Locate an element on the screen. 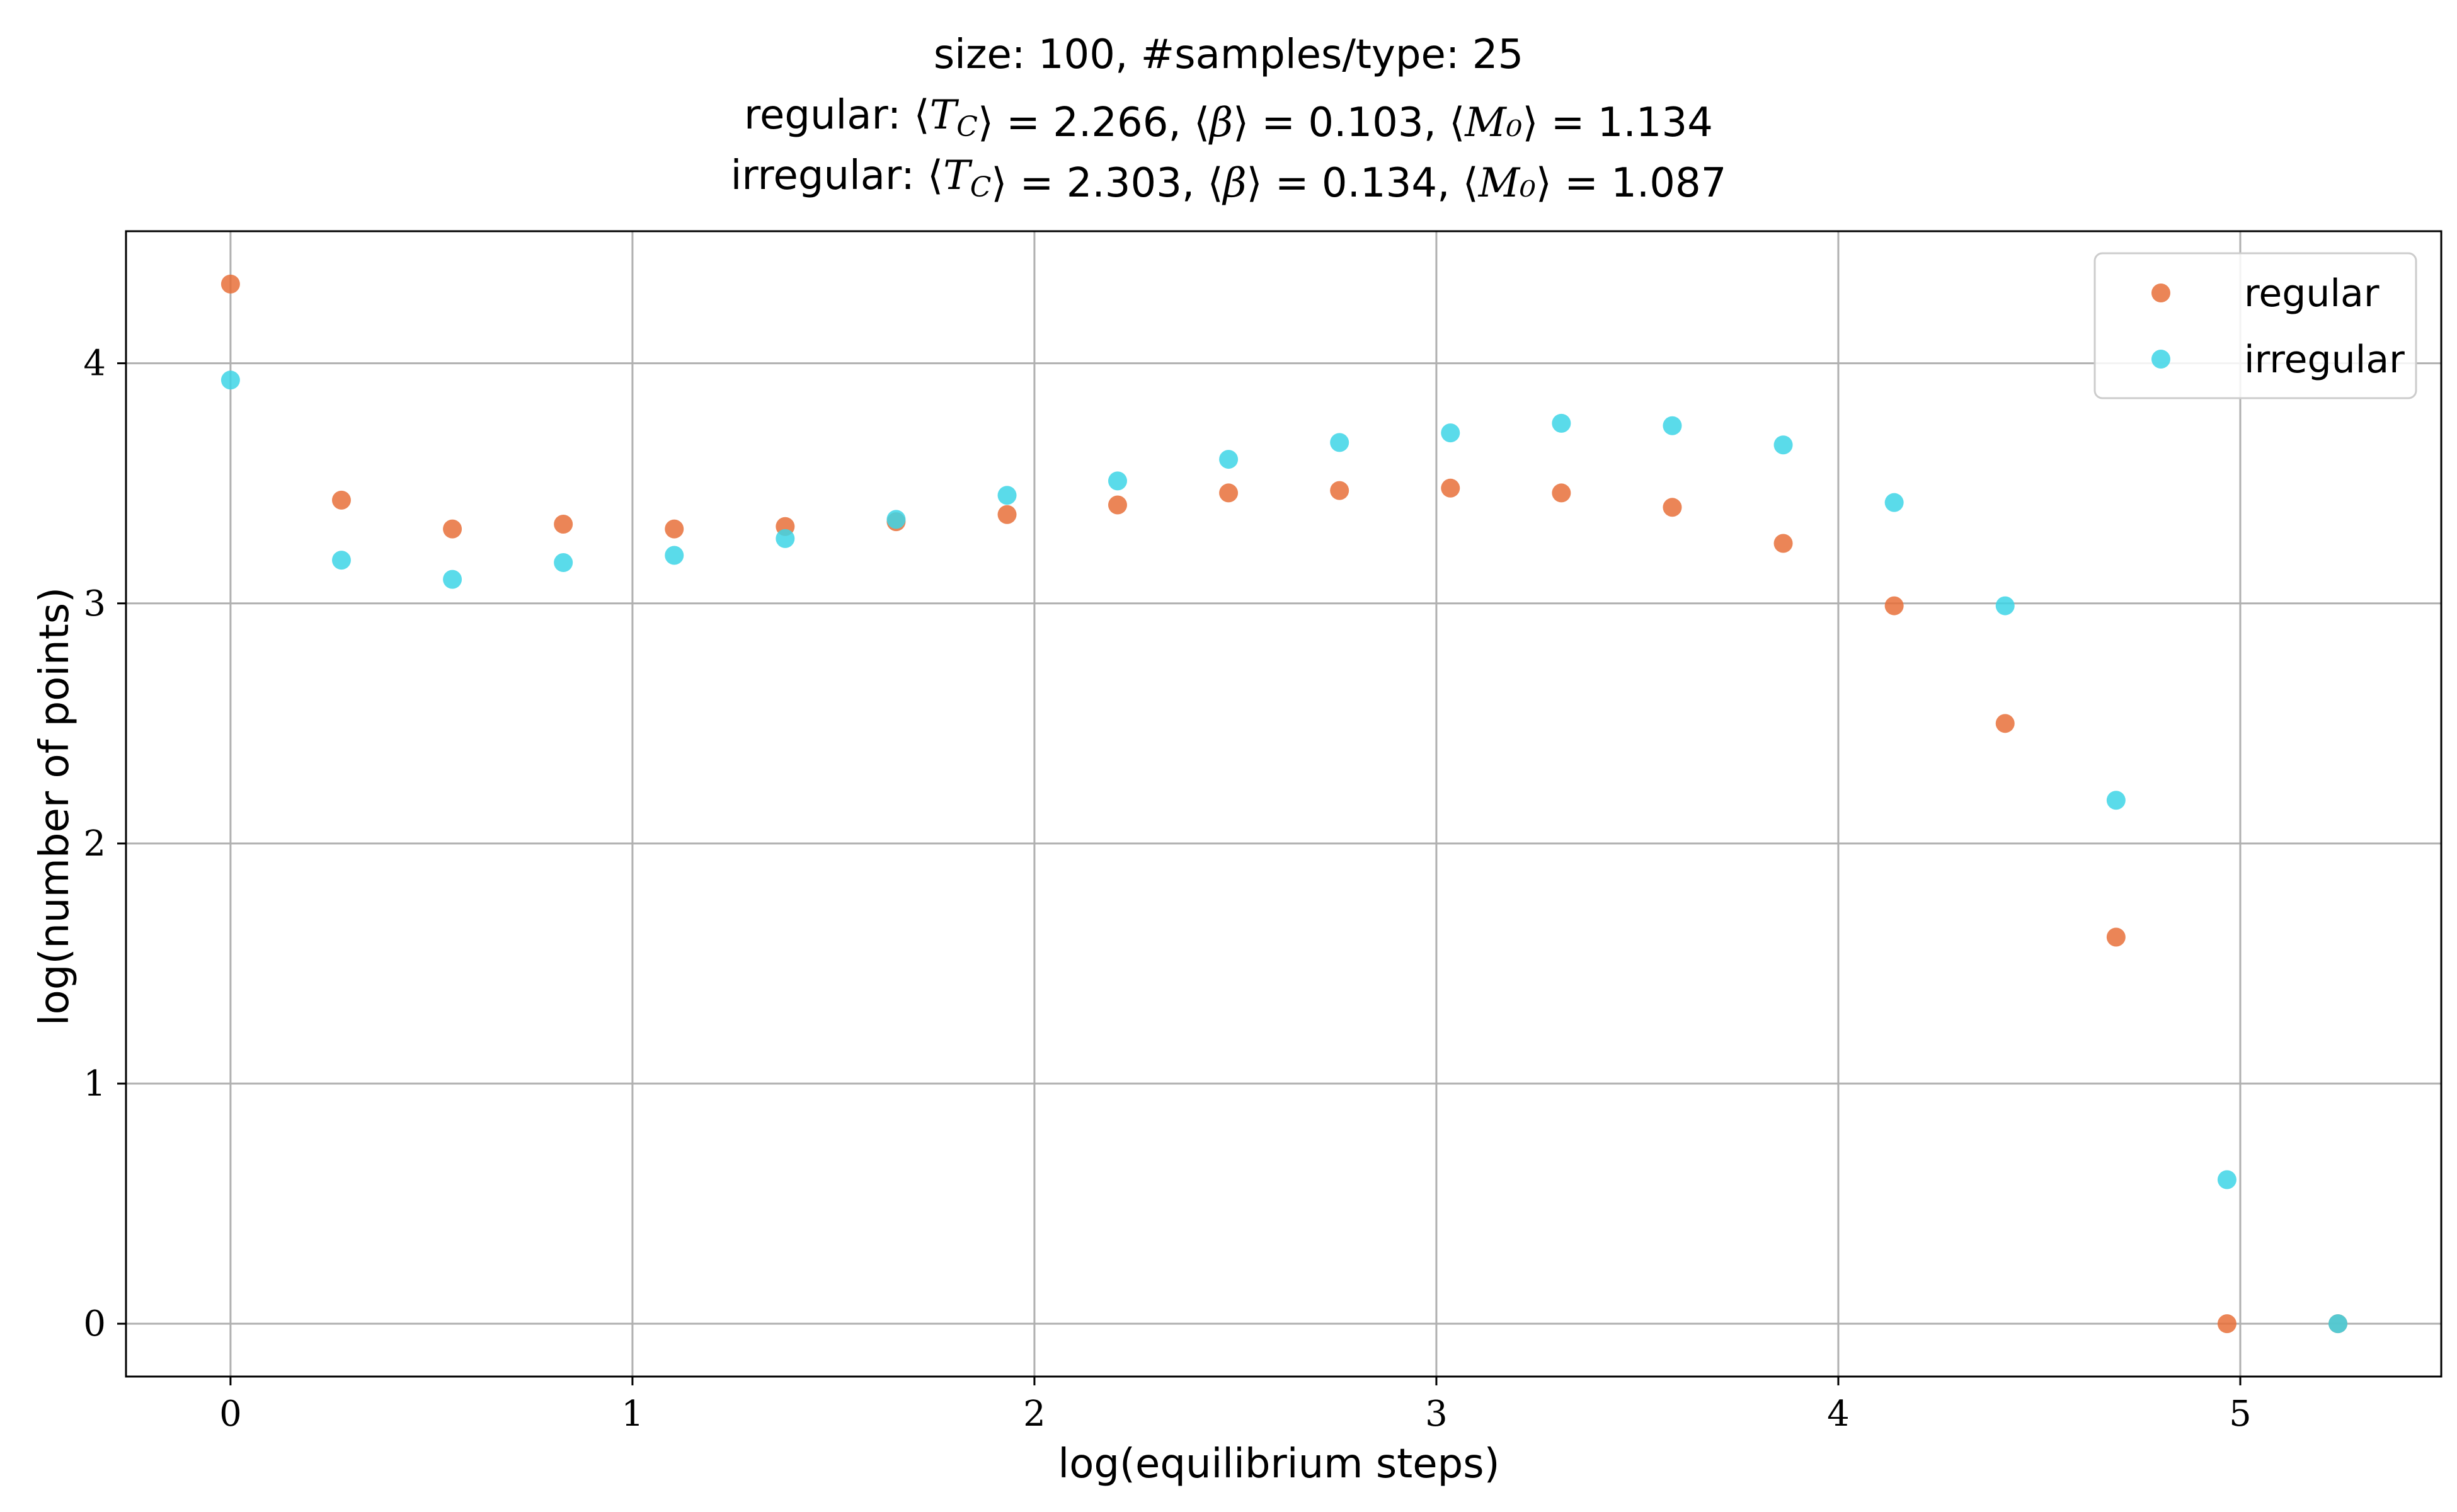 This screenshot has width=2457, height=1512. y-tick-label-3: 3 is located at coordinates (94, 603).